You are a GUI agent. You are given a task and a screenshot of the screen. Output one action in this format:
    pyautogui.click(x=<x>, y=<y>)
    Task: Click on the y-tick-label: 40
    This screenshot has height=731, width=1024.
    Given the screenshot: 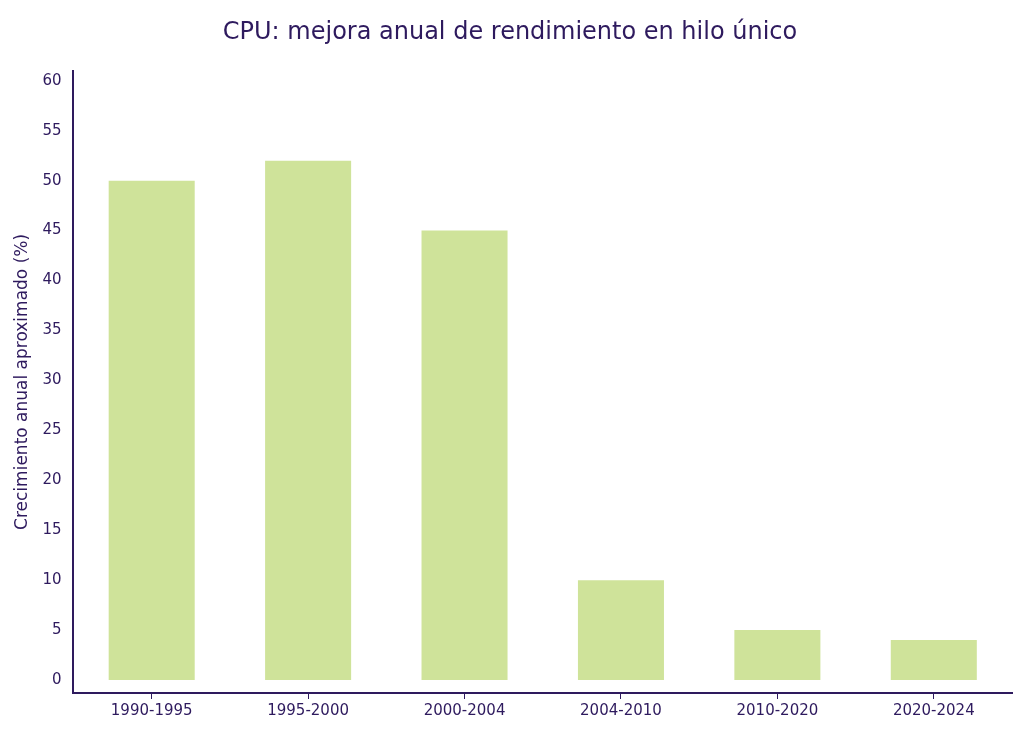 What is the action you would take?
    pyautogui.click(x=52, y=279)
    